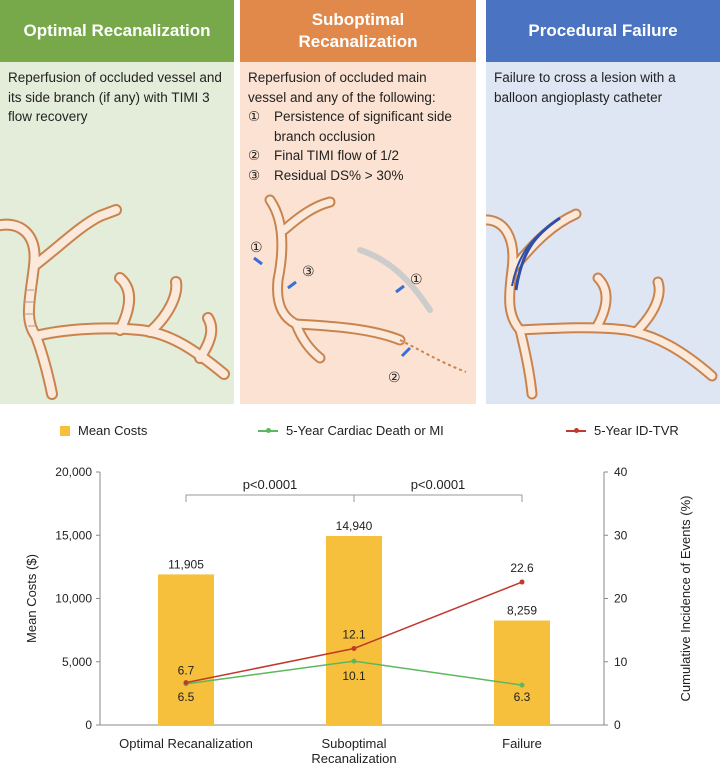  What do you see at coordinates (617, 725) in the screenshot?
I see `y2-tick-label: 0` at bounding box center [617, 725].